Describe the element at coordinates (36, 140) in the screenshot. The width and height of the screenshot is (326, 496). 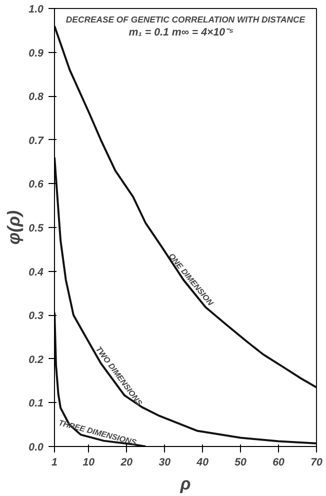
I see `y-tick-label: 0.7` at that location.